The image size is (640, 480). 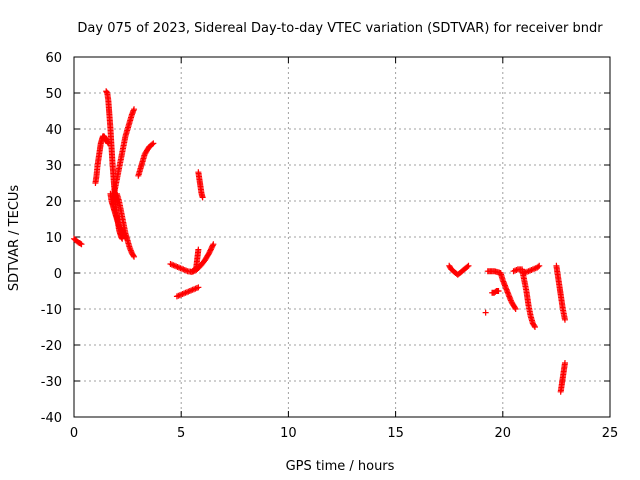 I want to click on y-tick-label: 60, so click(x=53, y=58).